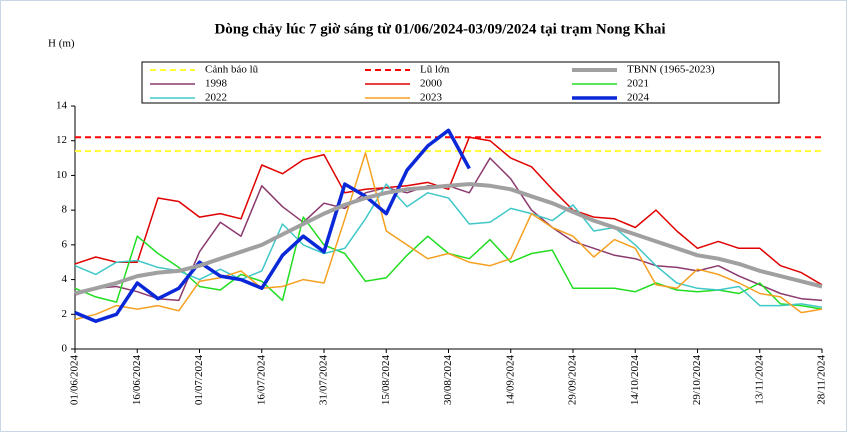 This screenshot has width=848, height=433. Describe the element at coordinates (65, 314) in the screenshot. I see `y-tick-label: 2` at that location.